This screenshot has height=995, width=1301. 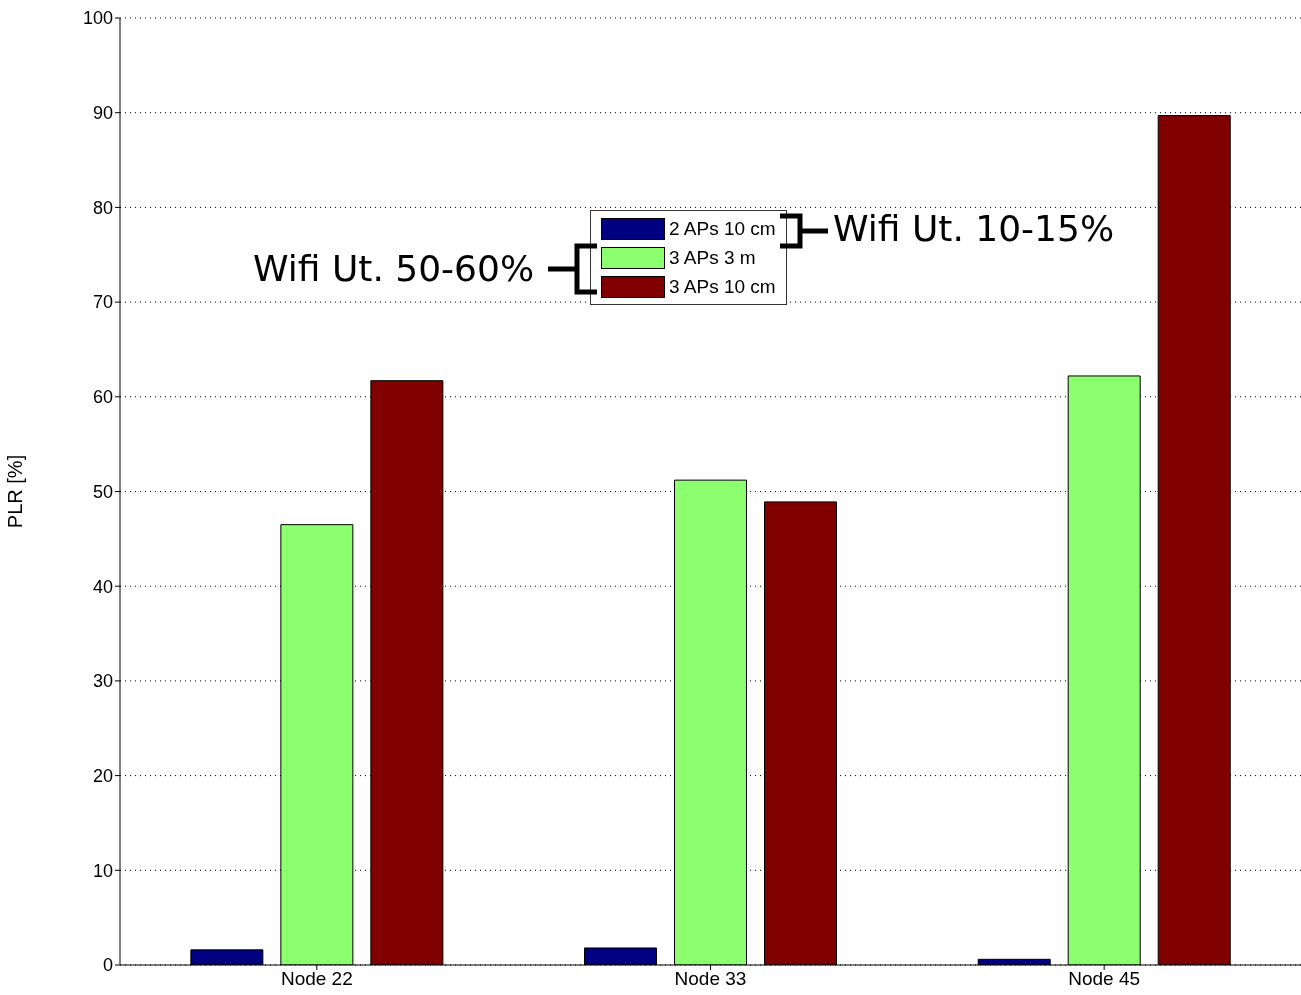 What do you see at coordinates (710, 979) in the screenshot?
I see `x-tick-label: Node 33` at bounding box center [710, 979].